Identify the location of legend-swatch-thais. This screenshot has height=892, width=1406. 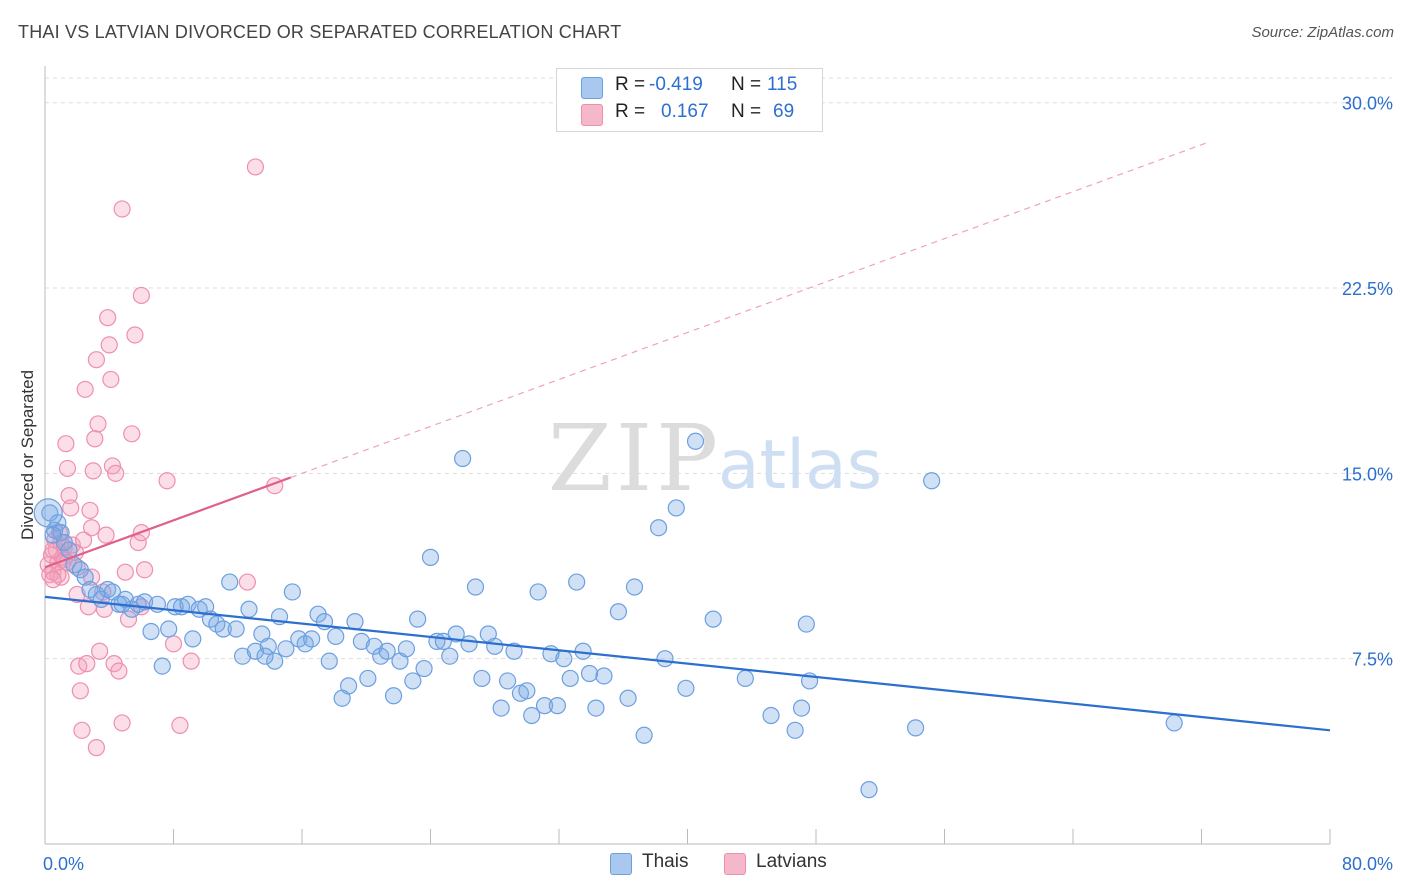
(592, 88).